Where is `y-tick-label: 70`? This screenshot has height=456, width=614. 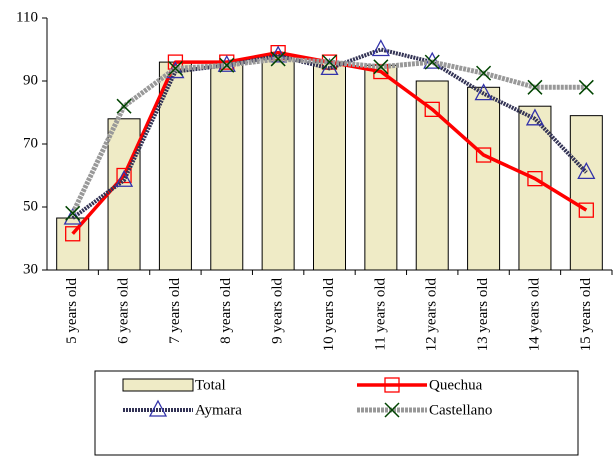 y-tick-label: 70 is located at coordinates (30, 143).